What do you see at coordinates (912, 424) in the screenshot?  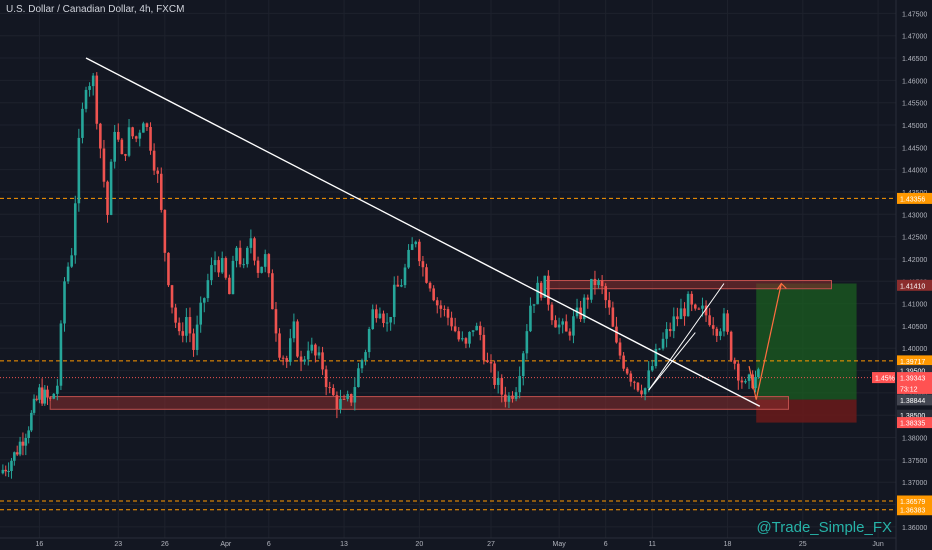 I see `price-tag-text: 1.38335` at bounding box center [912, 424].